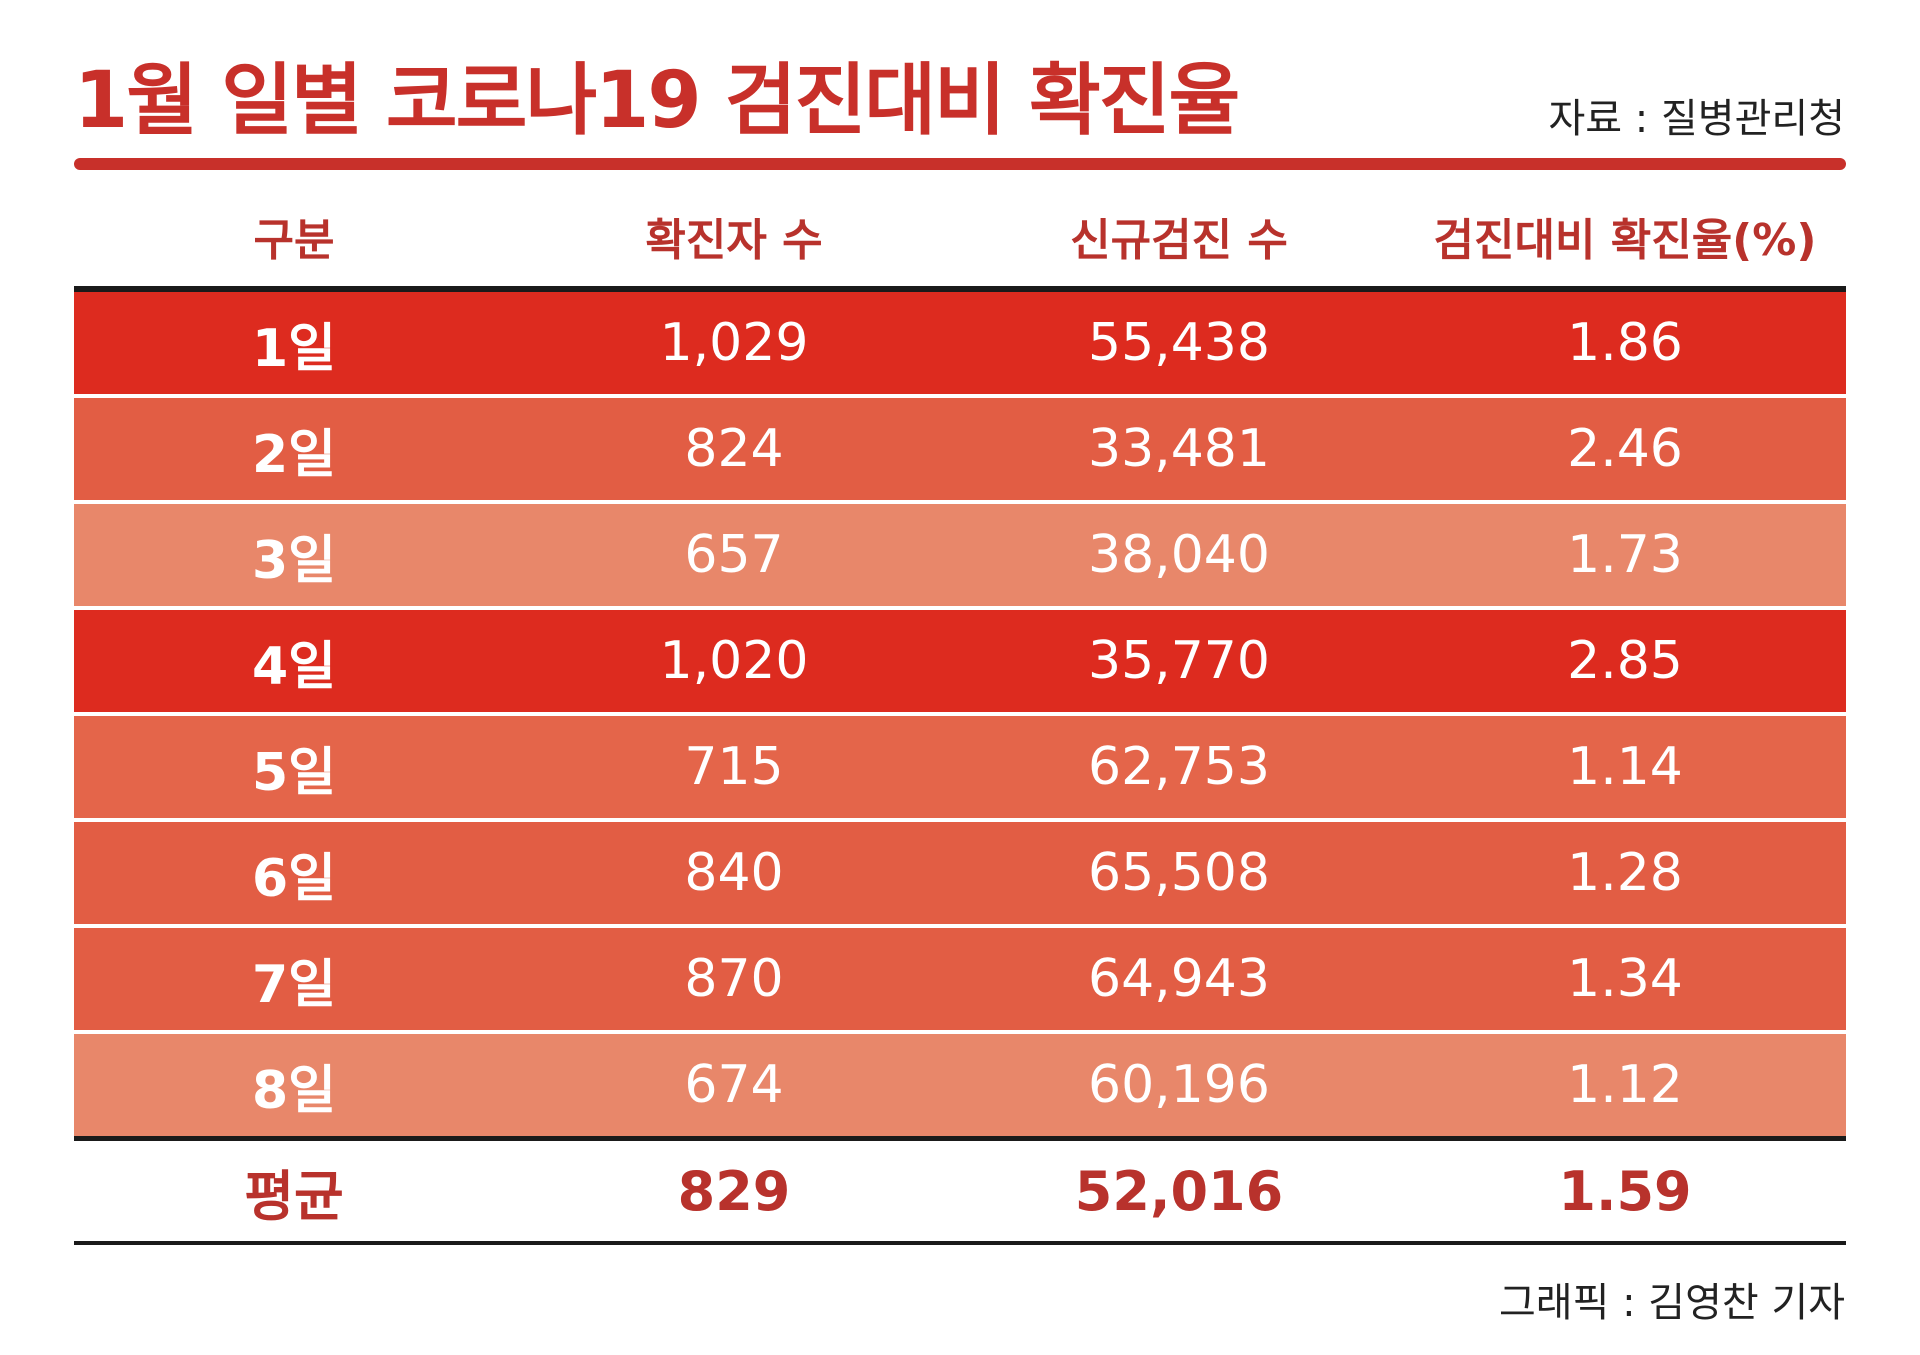 This screenshot has height=1355, width=1920. Describe the element at coordinates (734, 661) in the screenshot. I see `row-confirmed: 1,020` at that location.